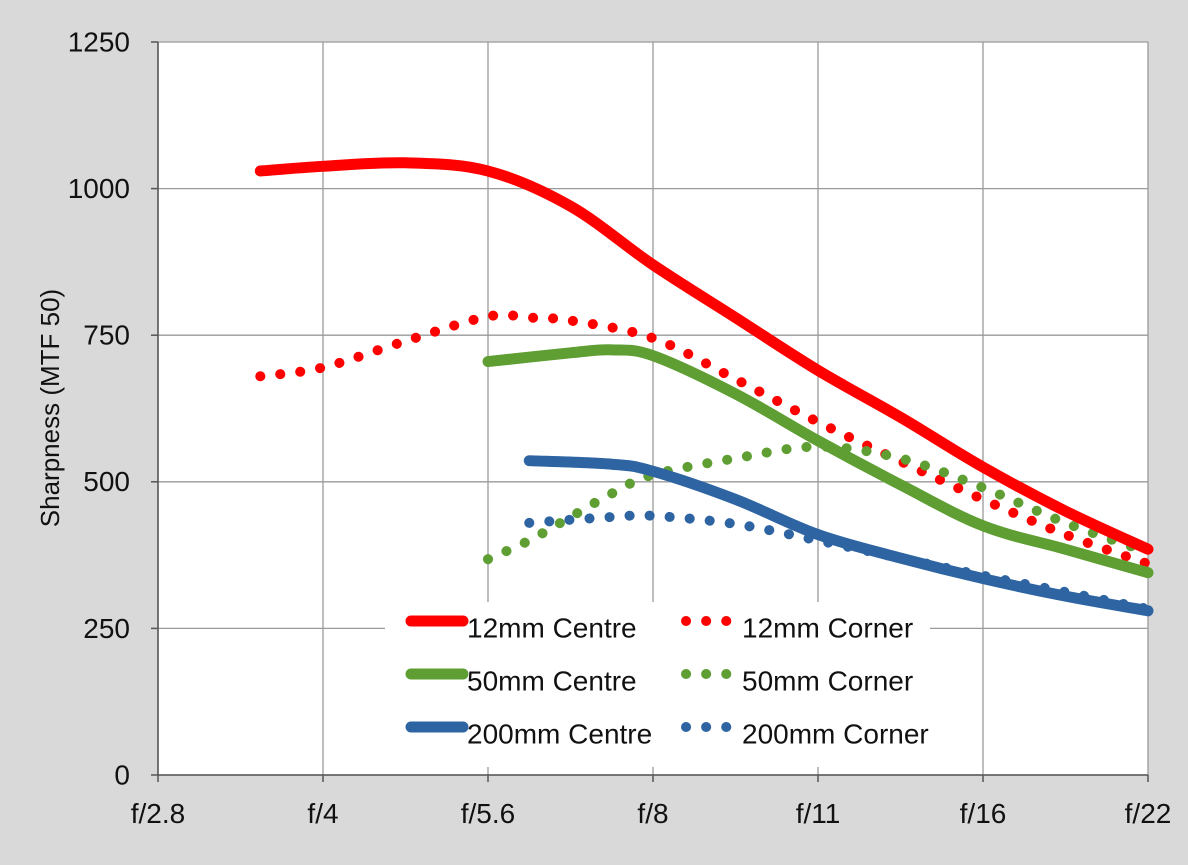  Describe the element at coordinates (818, 813) in the screenshot. I see `x-tick-label: f/11` at that location.